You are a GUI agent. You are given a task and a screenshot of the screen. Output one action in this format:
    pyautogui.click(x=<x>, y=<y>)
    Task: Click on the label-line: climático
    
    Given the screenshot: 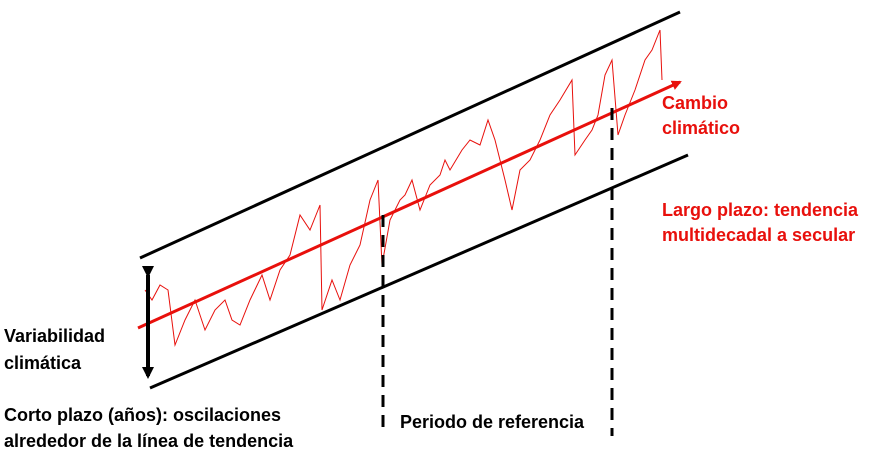 What is the action you would take?
    pyautogui.click(x=701, y=128)
    